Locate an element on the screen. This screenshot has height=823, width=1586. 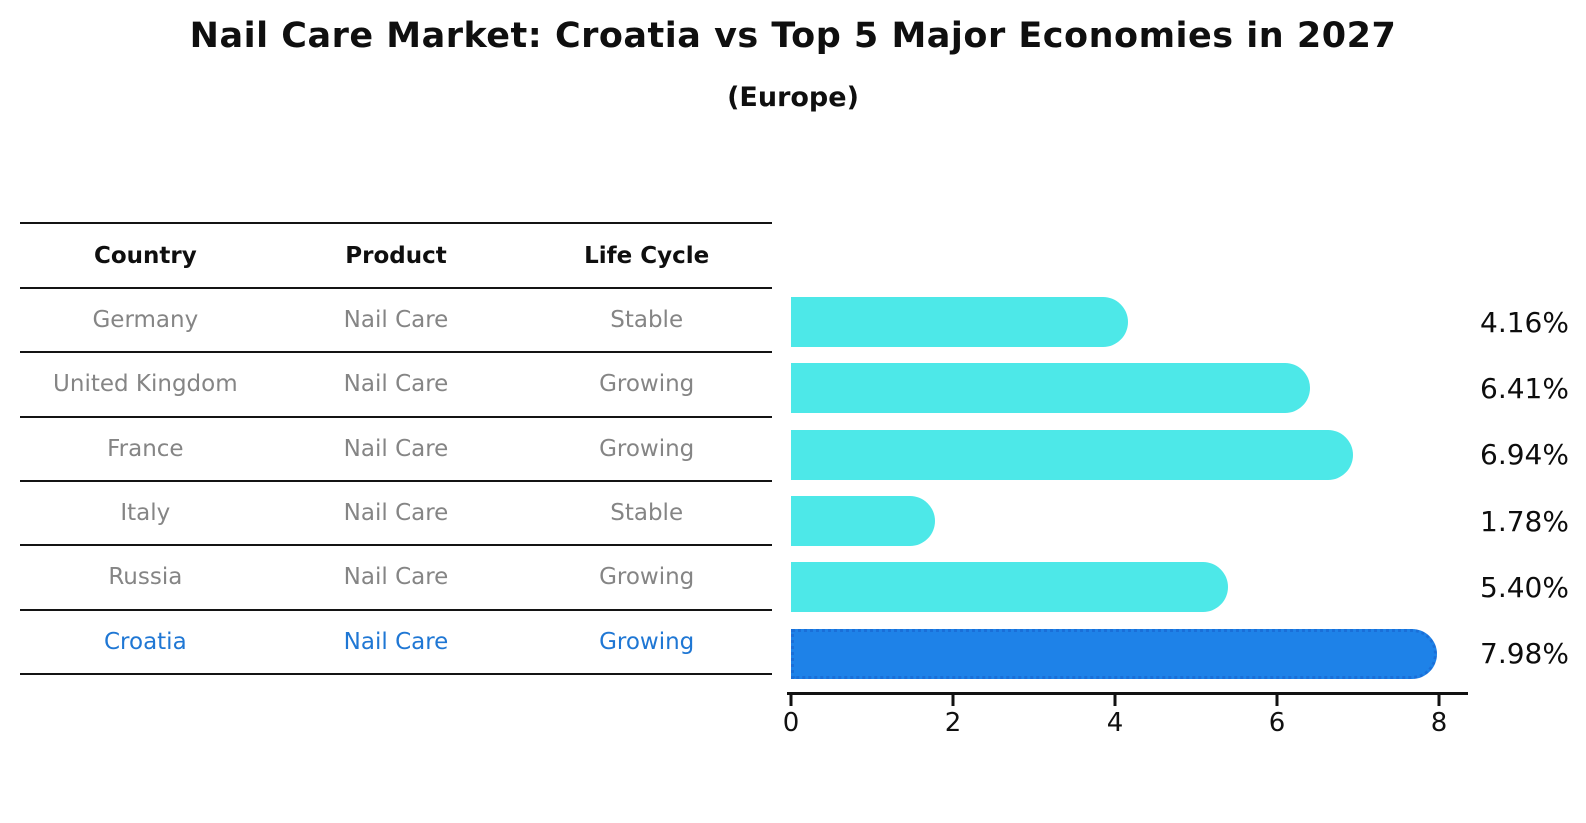
bar-germany is located at coordinates (959, 322).